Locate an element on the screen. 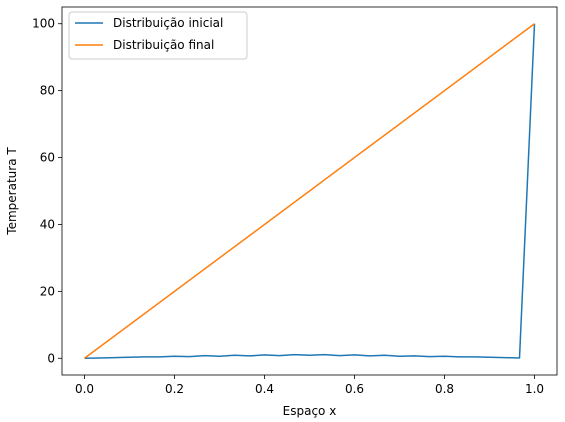  y-axis-label: Temperatura T is located at coordinates (12, 191).